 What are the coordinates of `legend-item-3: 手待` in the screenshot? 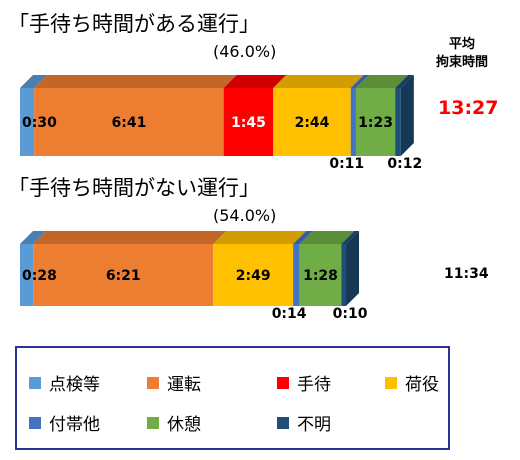 It's located at (304, 382).